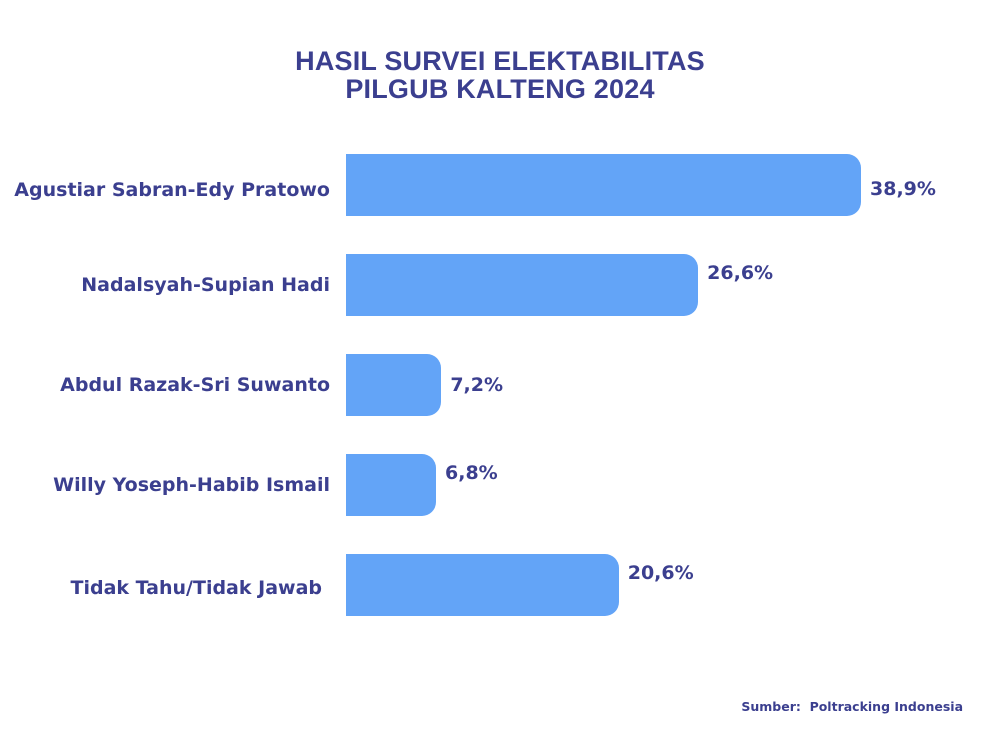 This screenshot has width=1000, height=750. Describe the element at coordinates (477, 385) in the screenshot. I see `value-label: 7,2%` at that location.